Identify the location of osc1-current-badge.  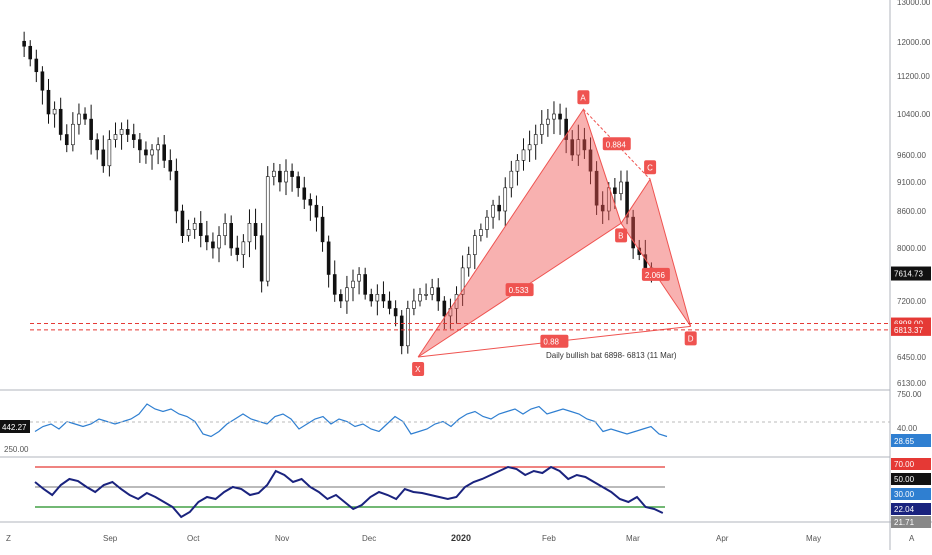
(911, 440).